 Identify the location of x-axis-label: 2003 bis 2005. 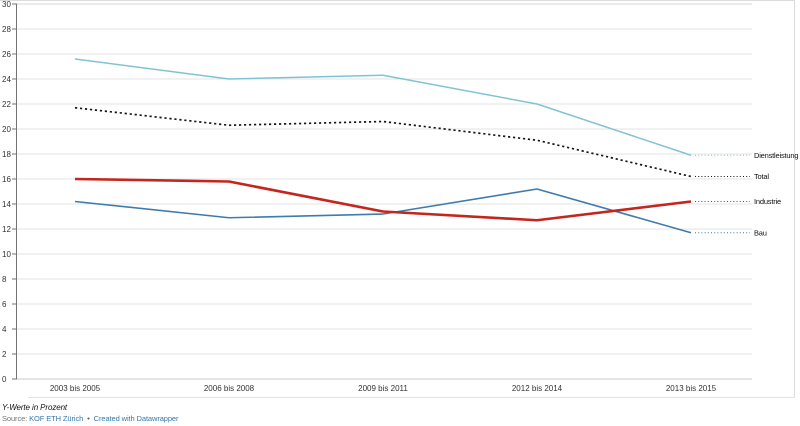
(75, 388).